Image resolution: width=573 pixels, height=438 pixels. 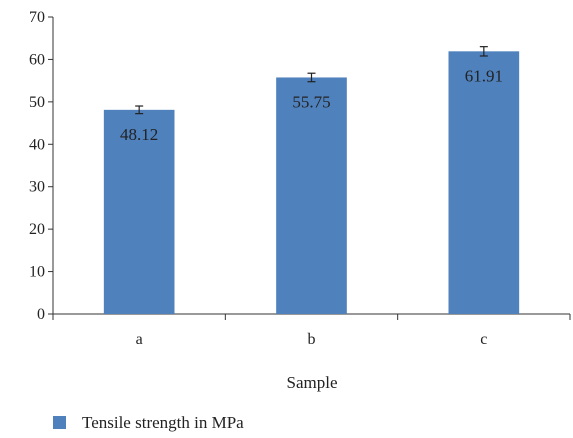 What do you see at coordinates (483, 339) in the screenshot?
I see `x-tick-label: c` at bounding box center [483, 339].